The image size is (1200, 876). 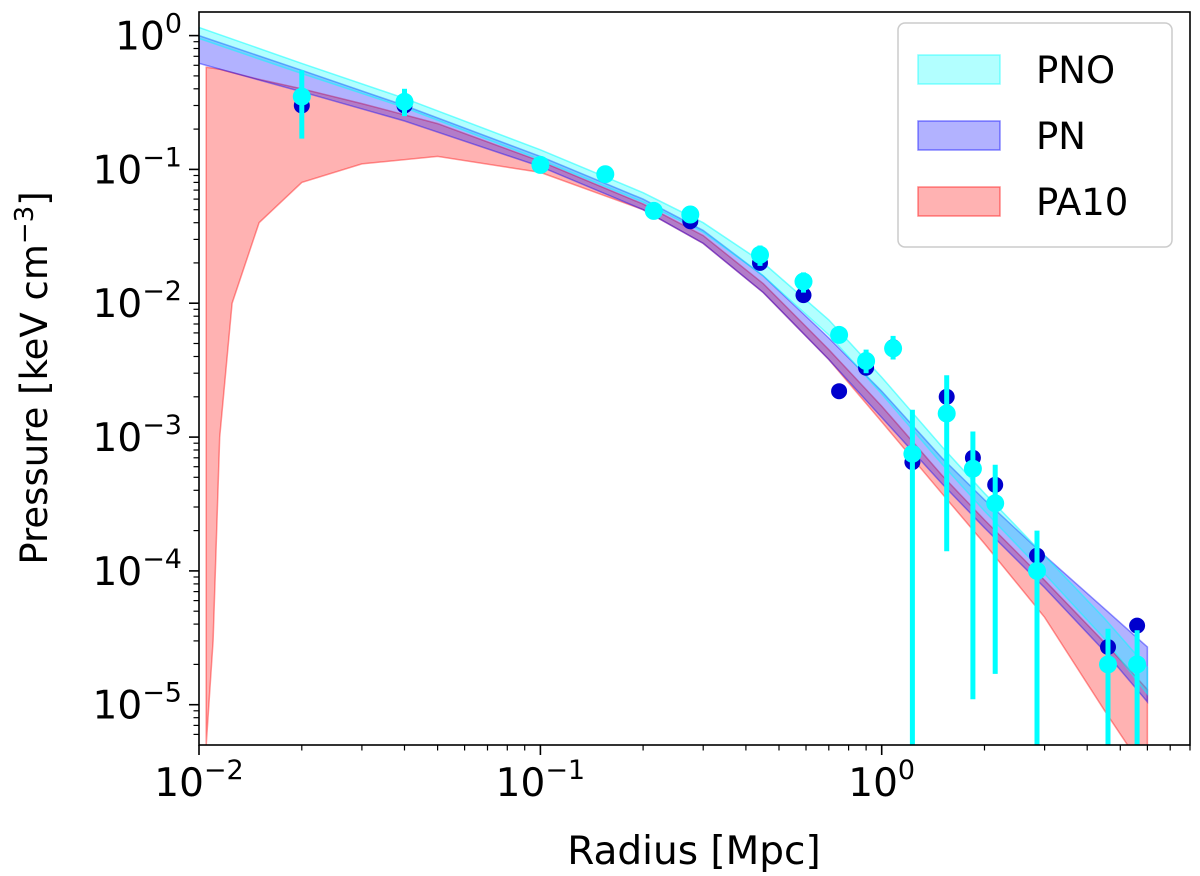 I want to click on y-tick-label: 10⁻¹, so click(x=137, y=167).